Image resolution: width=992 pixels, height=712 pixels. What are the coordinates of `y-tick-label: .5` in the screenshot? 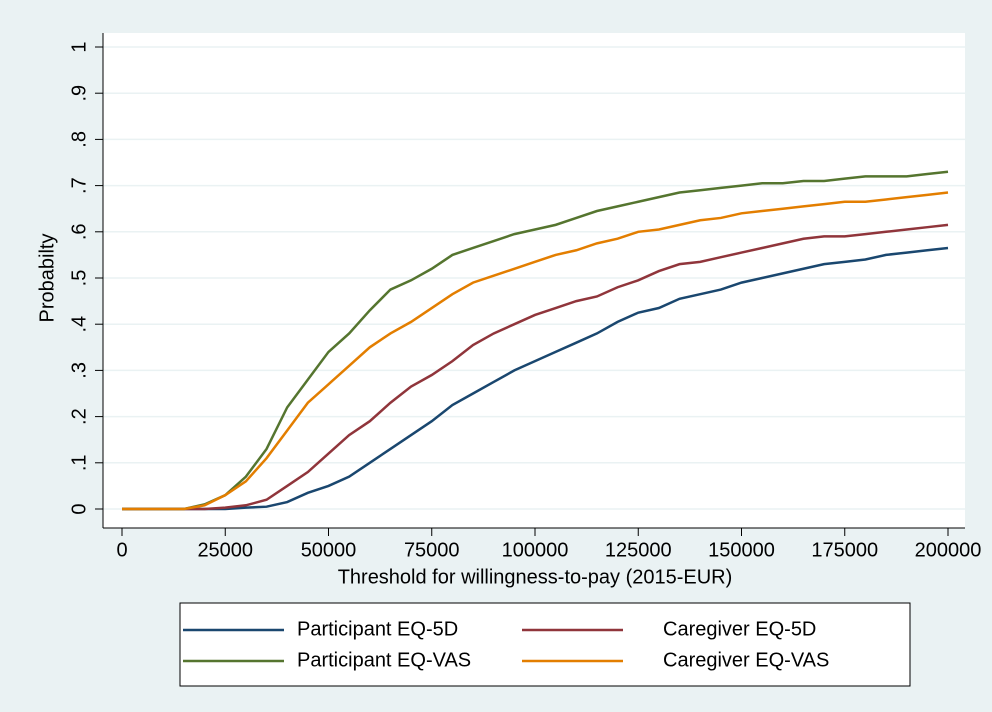 It's located at (79, 278).